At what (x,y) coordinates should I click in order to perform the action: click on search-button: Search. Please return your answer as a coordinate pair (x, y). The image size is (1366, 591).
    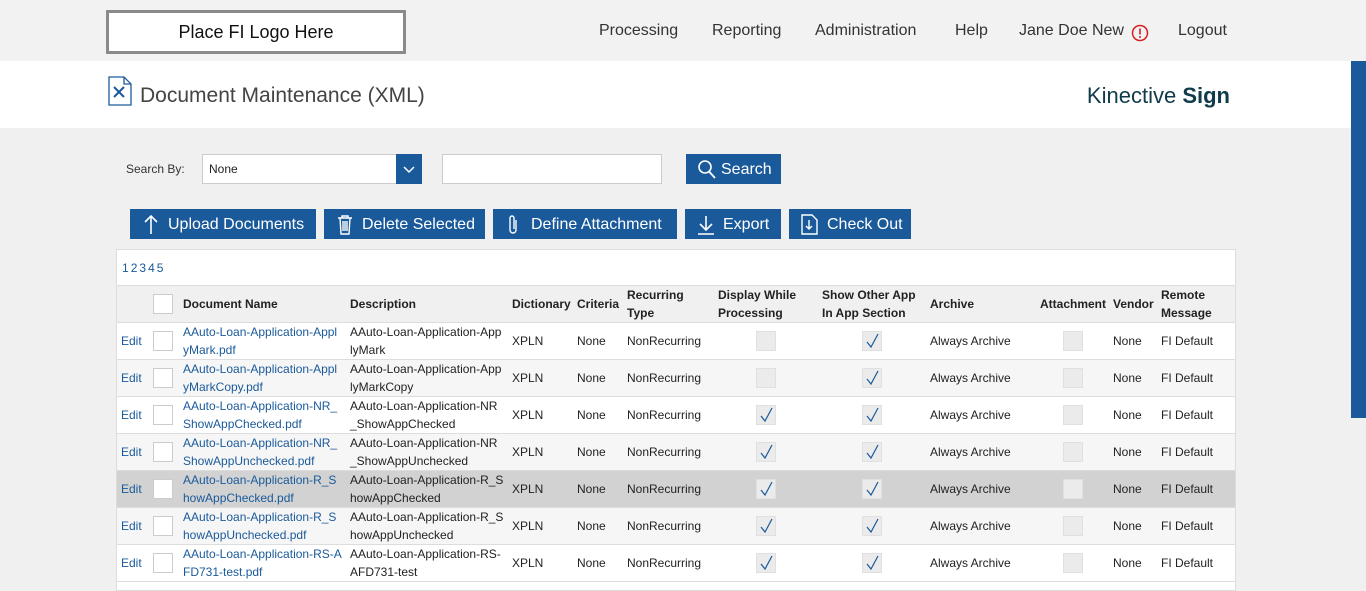
    Looking at the image, I should click on (733, 169).